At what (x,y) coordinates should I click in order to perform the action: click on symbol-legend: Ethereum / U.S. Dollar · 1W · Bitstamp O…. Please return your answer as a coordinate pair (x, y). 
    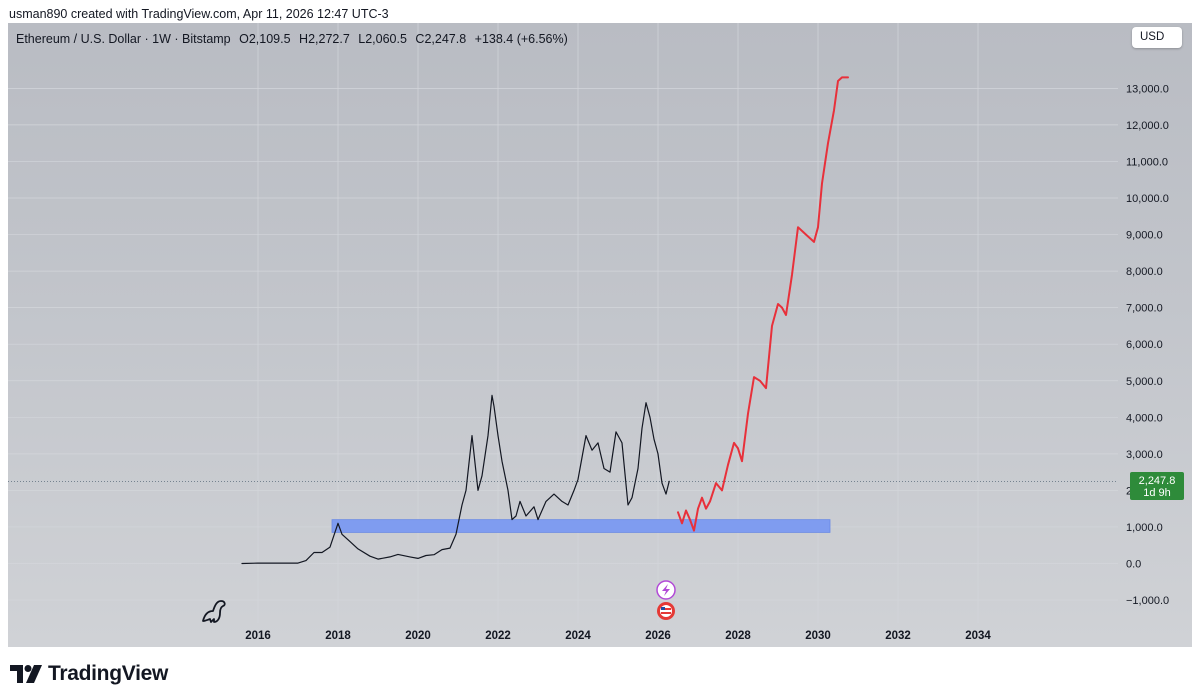
    Looking at the image, I should click on (294, 39).